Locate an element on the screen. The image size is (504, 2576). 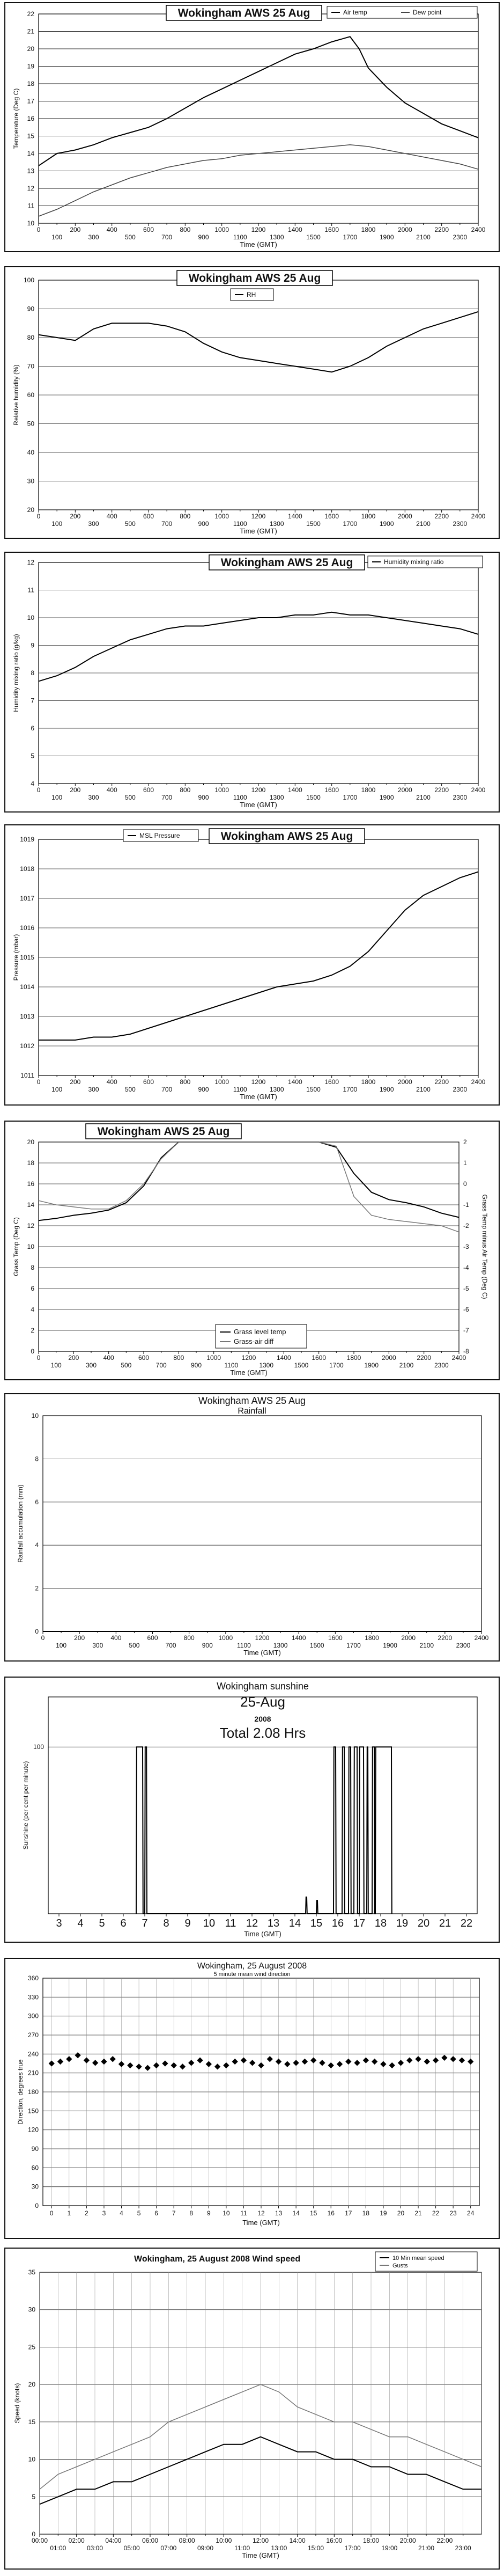
x-axis-label: Time (GMT) is located at coordinates (261, 2223).